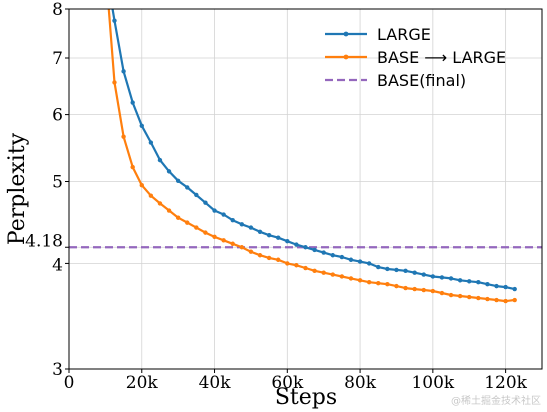 This screenshot has height=412, width=547. I want to click on legend-label: BASE(final), so click(421, 80).